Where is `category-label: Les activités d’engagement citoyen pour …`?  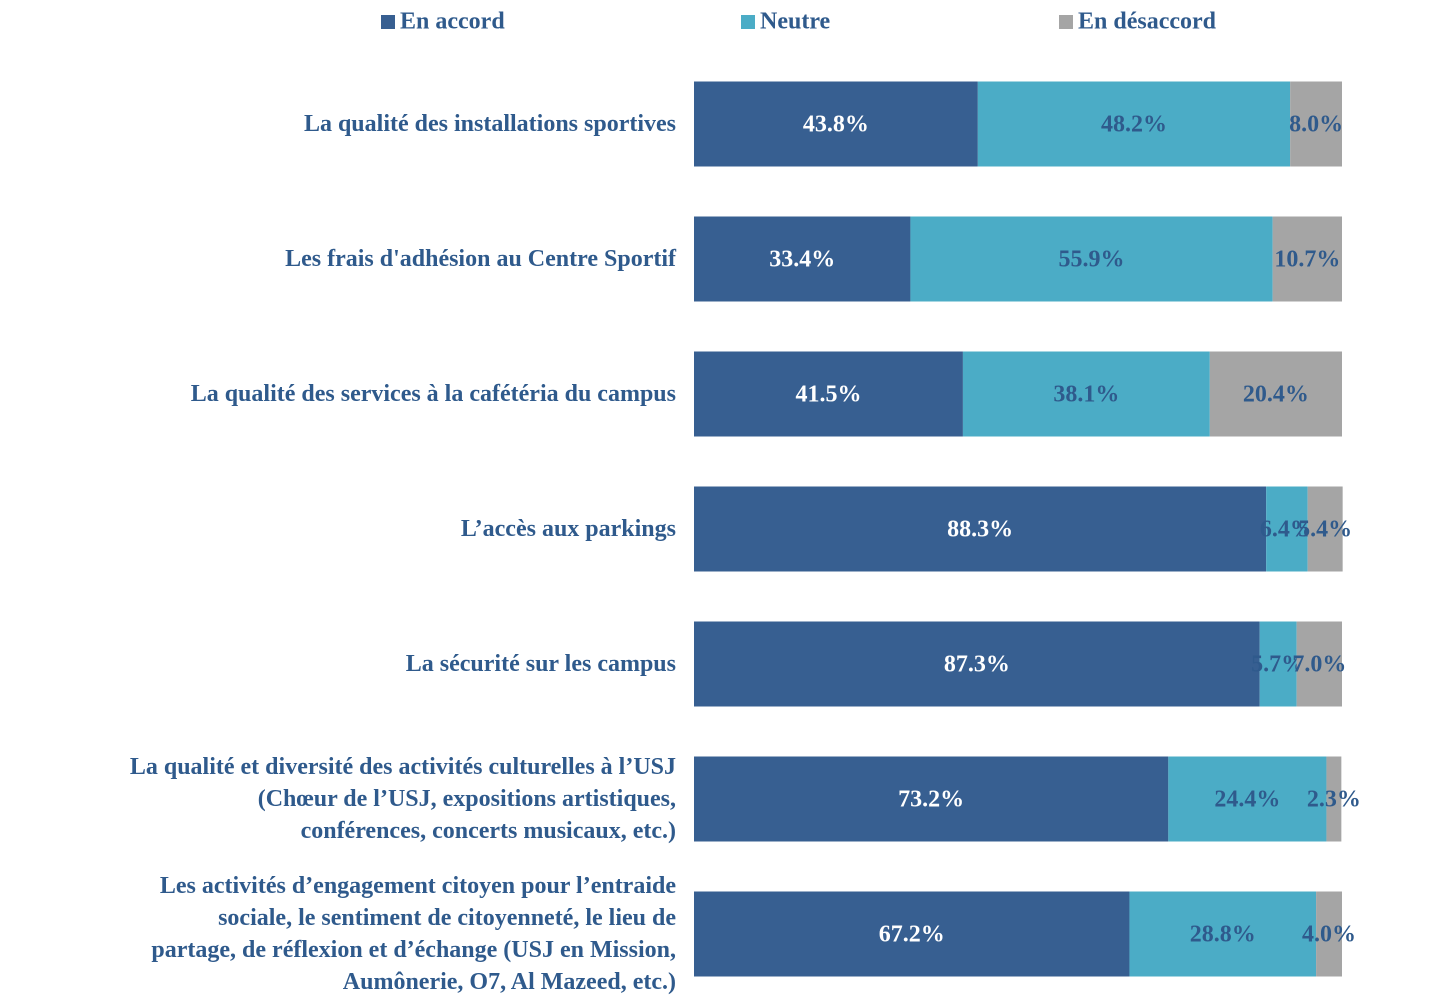 category-label: Les activités d’engagement citoyen pour … is located at coordinates (413, 934).